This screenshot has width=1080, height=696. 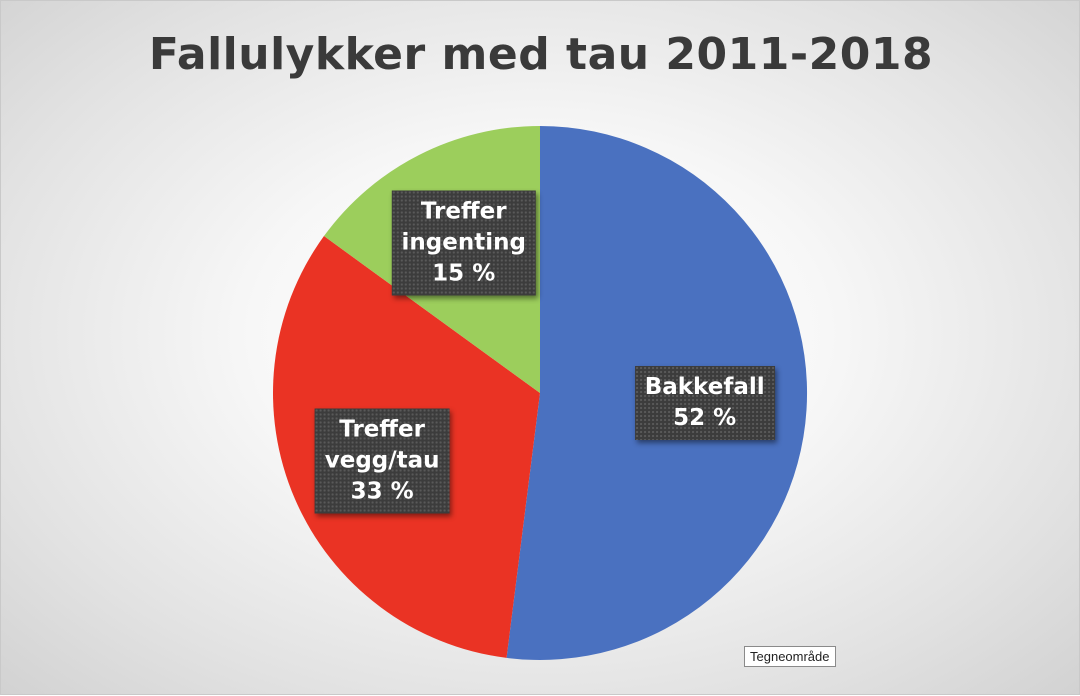 I want to click on data-label: Bakkefall 52 %, so click(x=704, y=403).